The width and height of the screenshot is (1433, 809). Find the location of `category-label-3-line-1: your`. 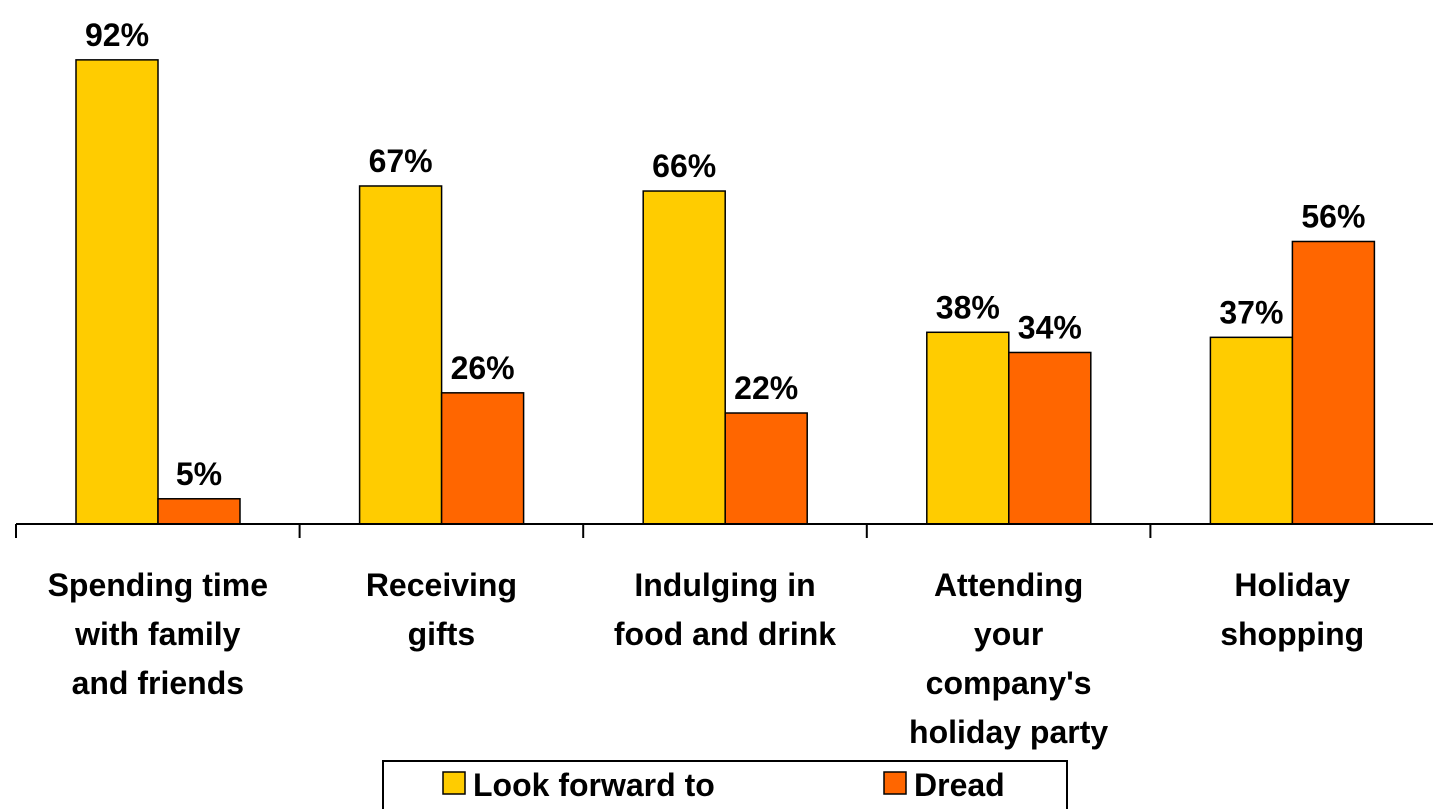

category-label-3-line-1: your is located at coordinates (1008, 634).